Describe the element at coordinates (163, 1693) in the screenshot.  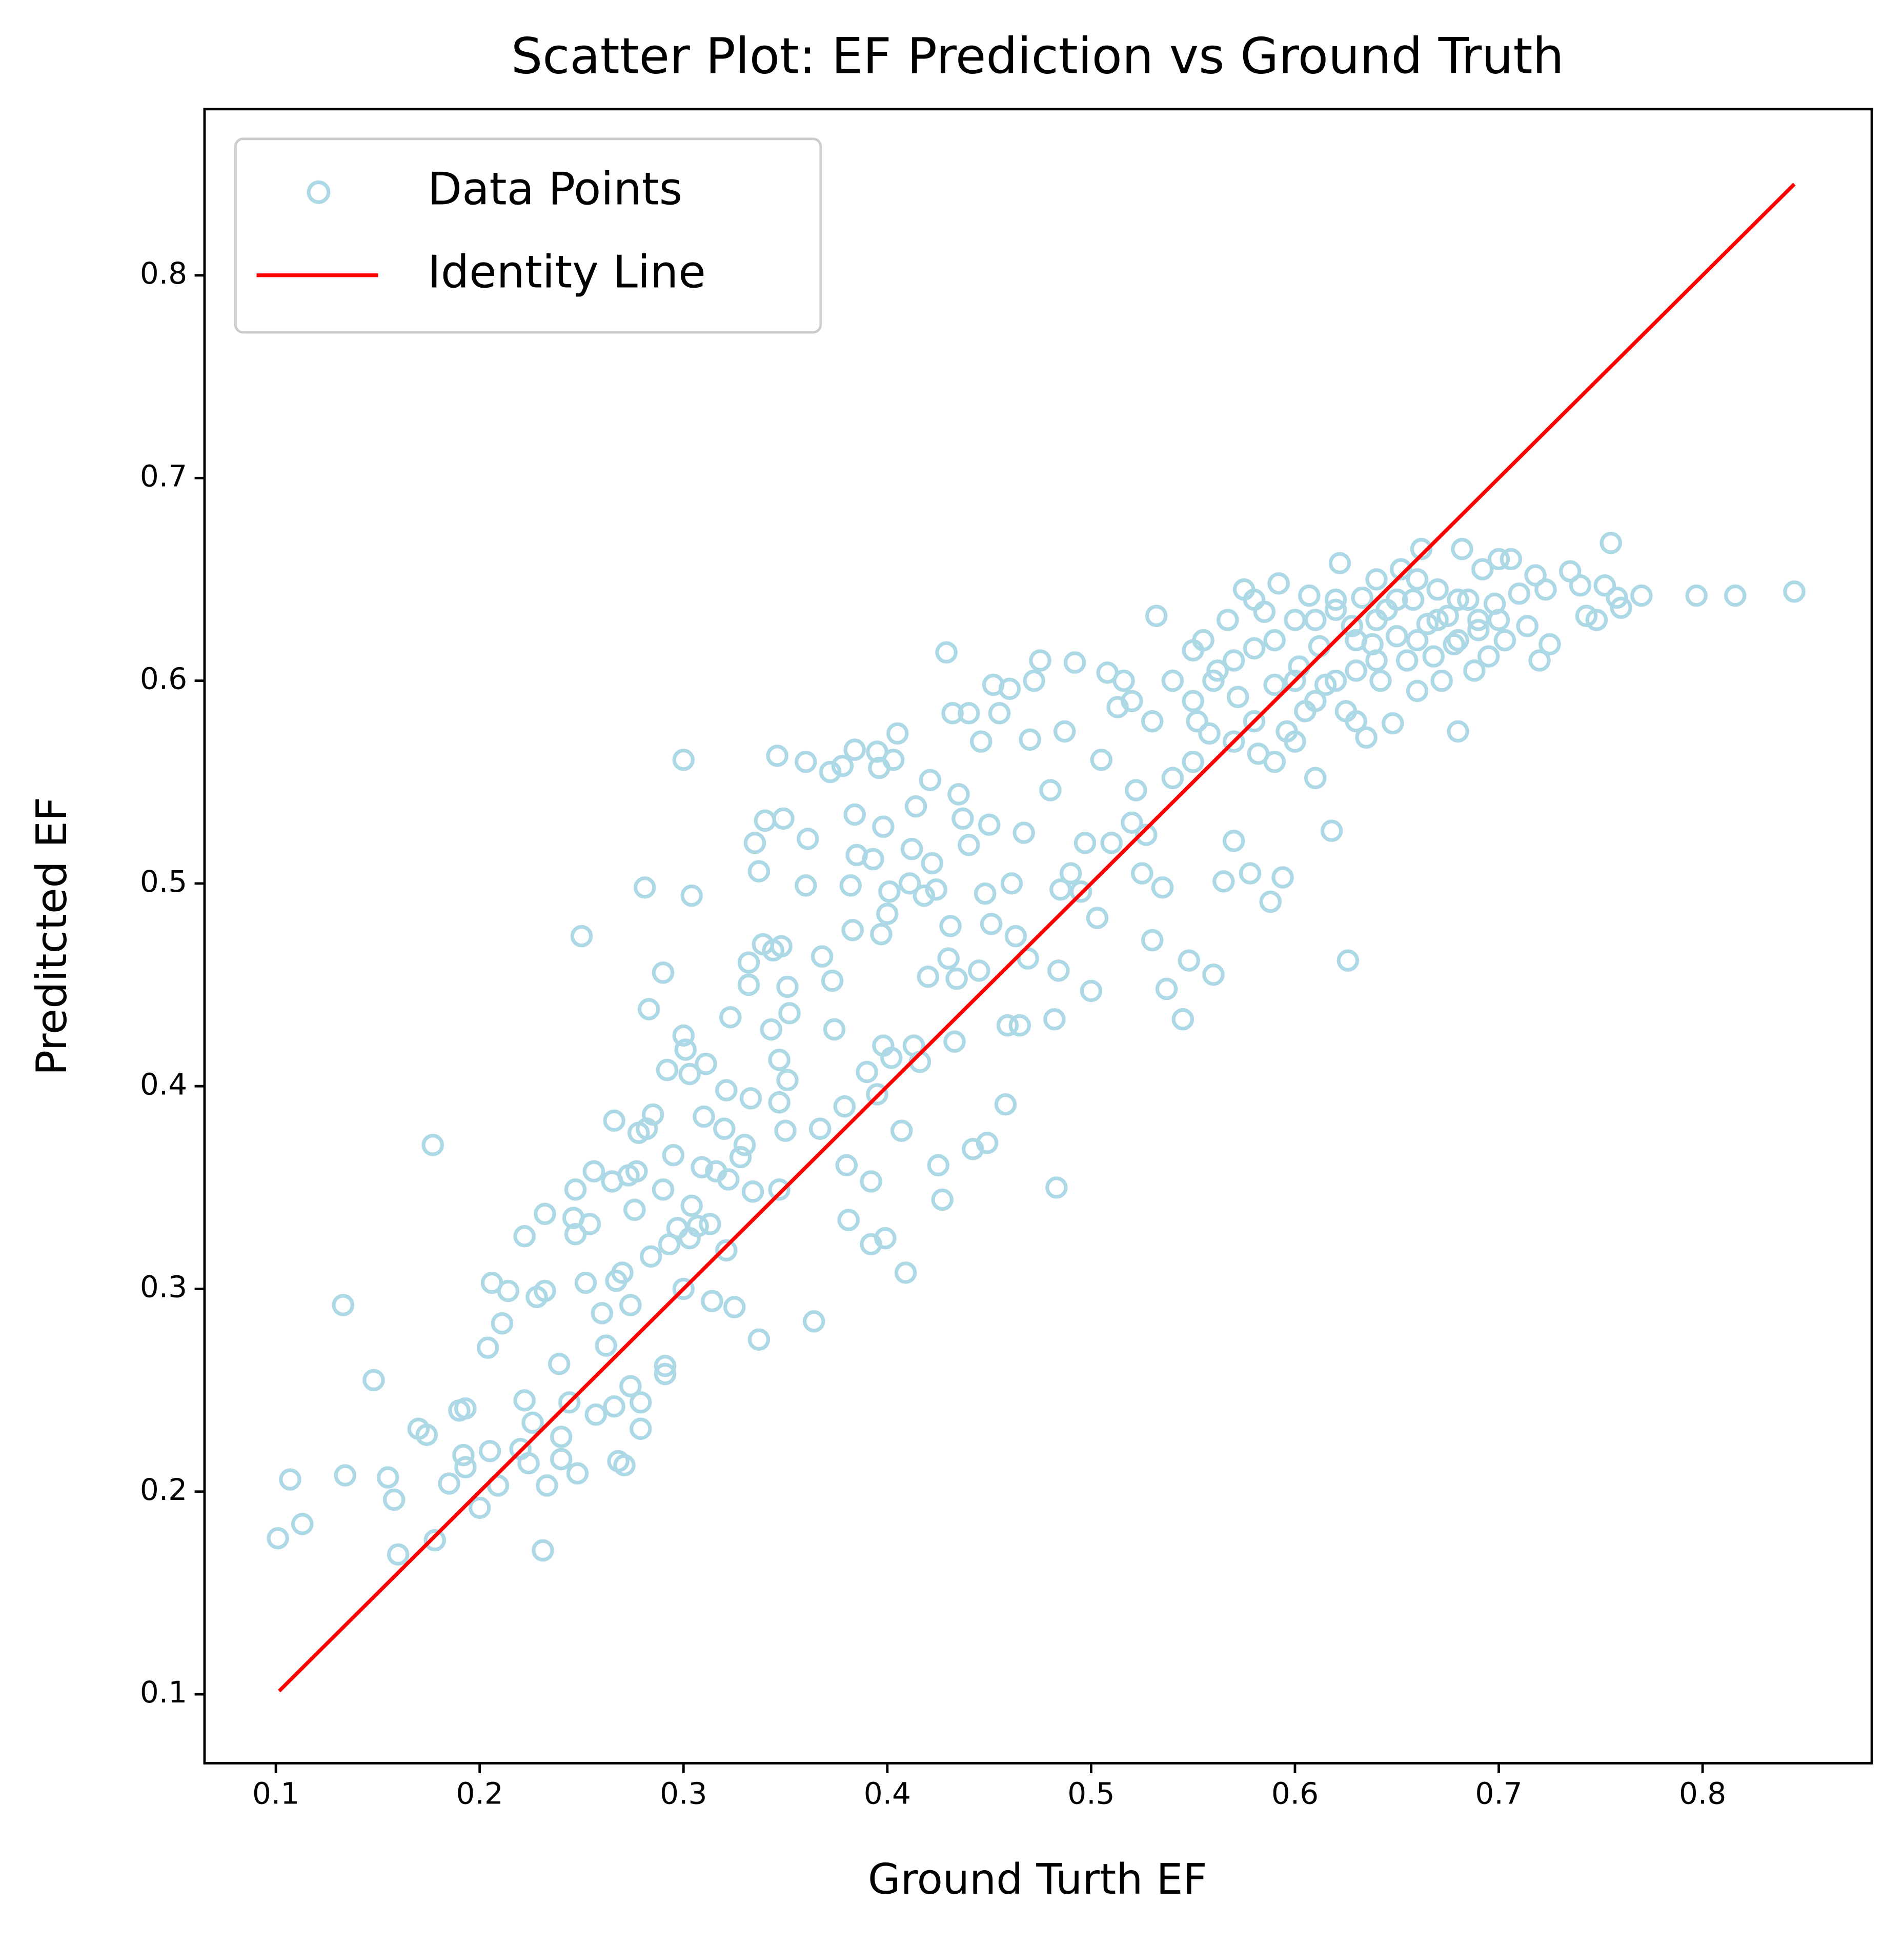
I see `y-tick-label: 0.1` at that location.